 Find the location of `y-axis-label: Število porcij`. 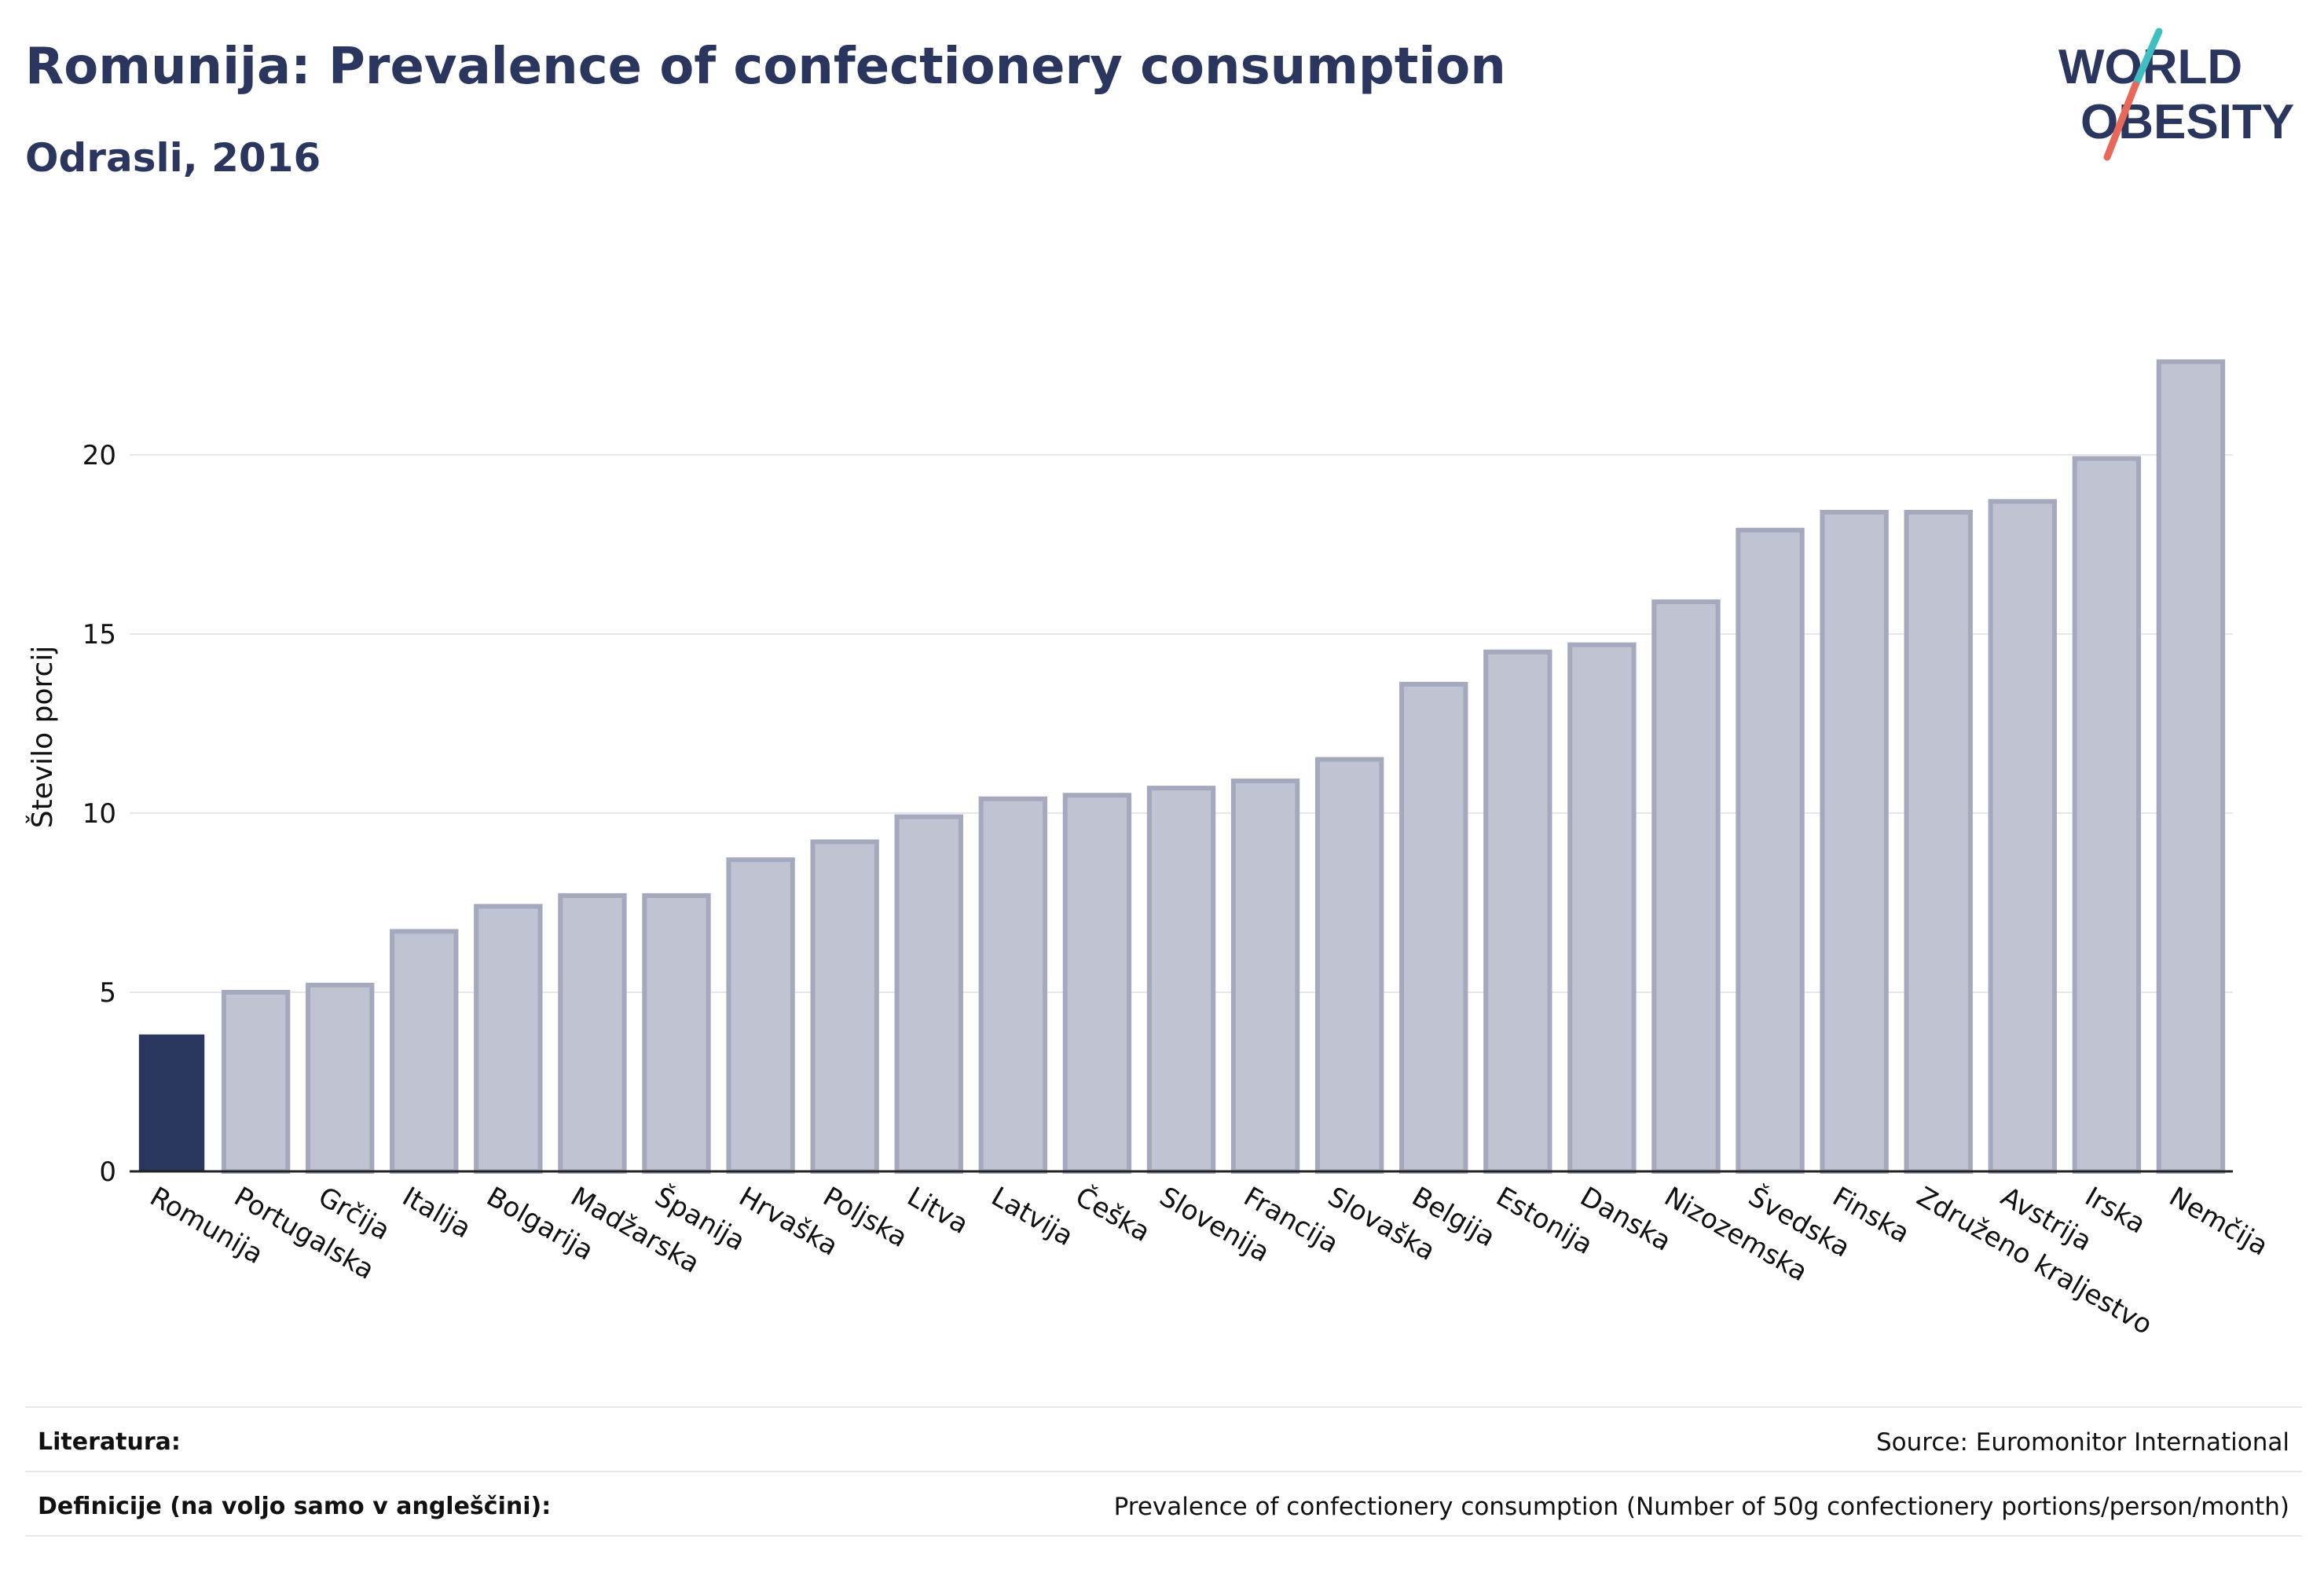

y-axis-label: Število porcij is located at coordinates (42, 737).